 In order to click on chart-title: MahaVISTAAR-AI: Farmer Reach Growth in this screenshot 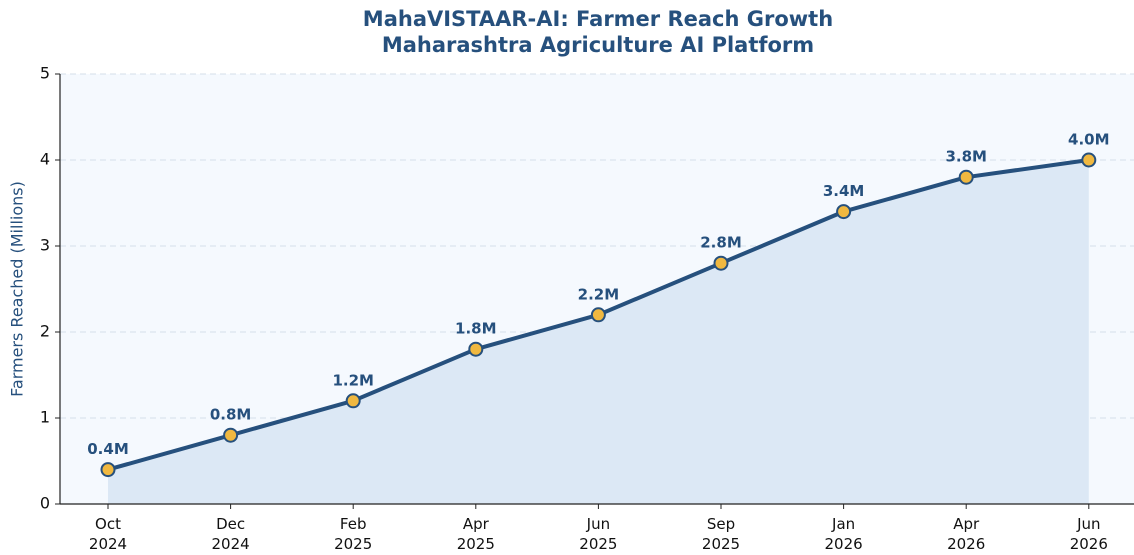, I will do `click(598, 19)`.